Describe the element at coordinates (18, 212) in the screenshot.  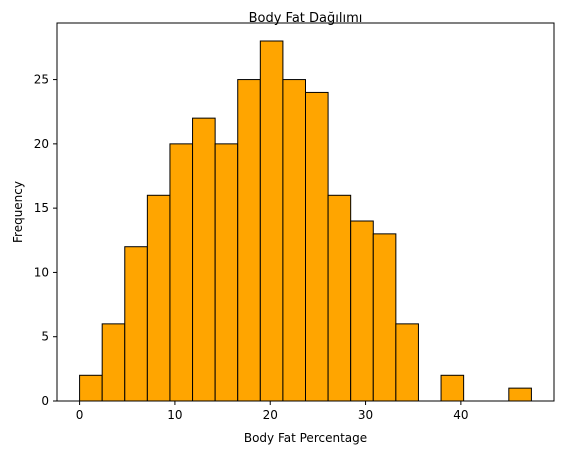
I see `y-axis-label: Frequency` at that location.